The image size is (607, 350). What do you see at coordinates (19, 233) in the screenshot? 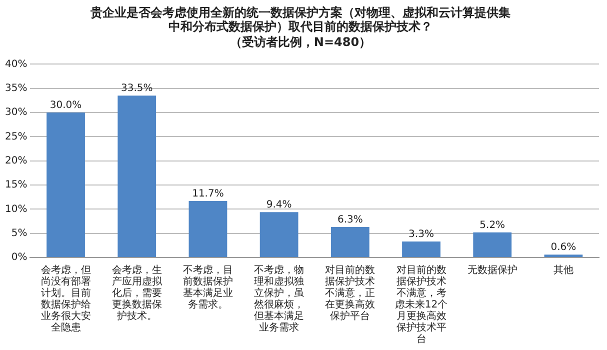
I see `y-tick-label: 5%` at bounding box center [19, 233].